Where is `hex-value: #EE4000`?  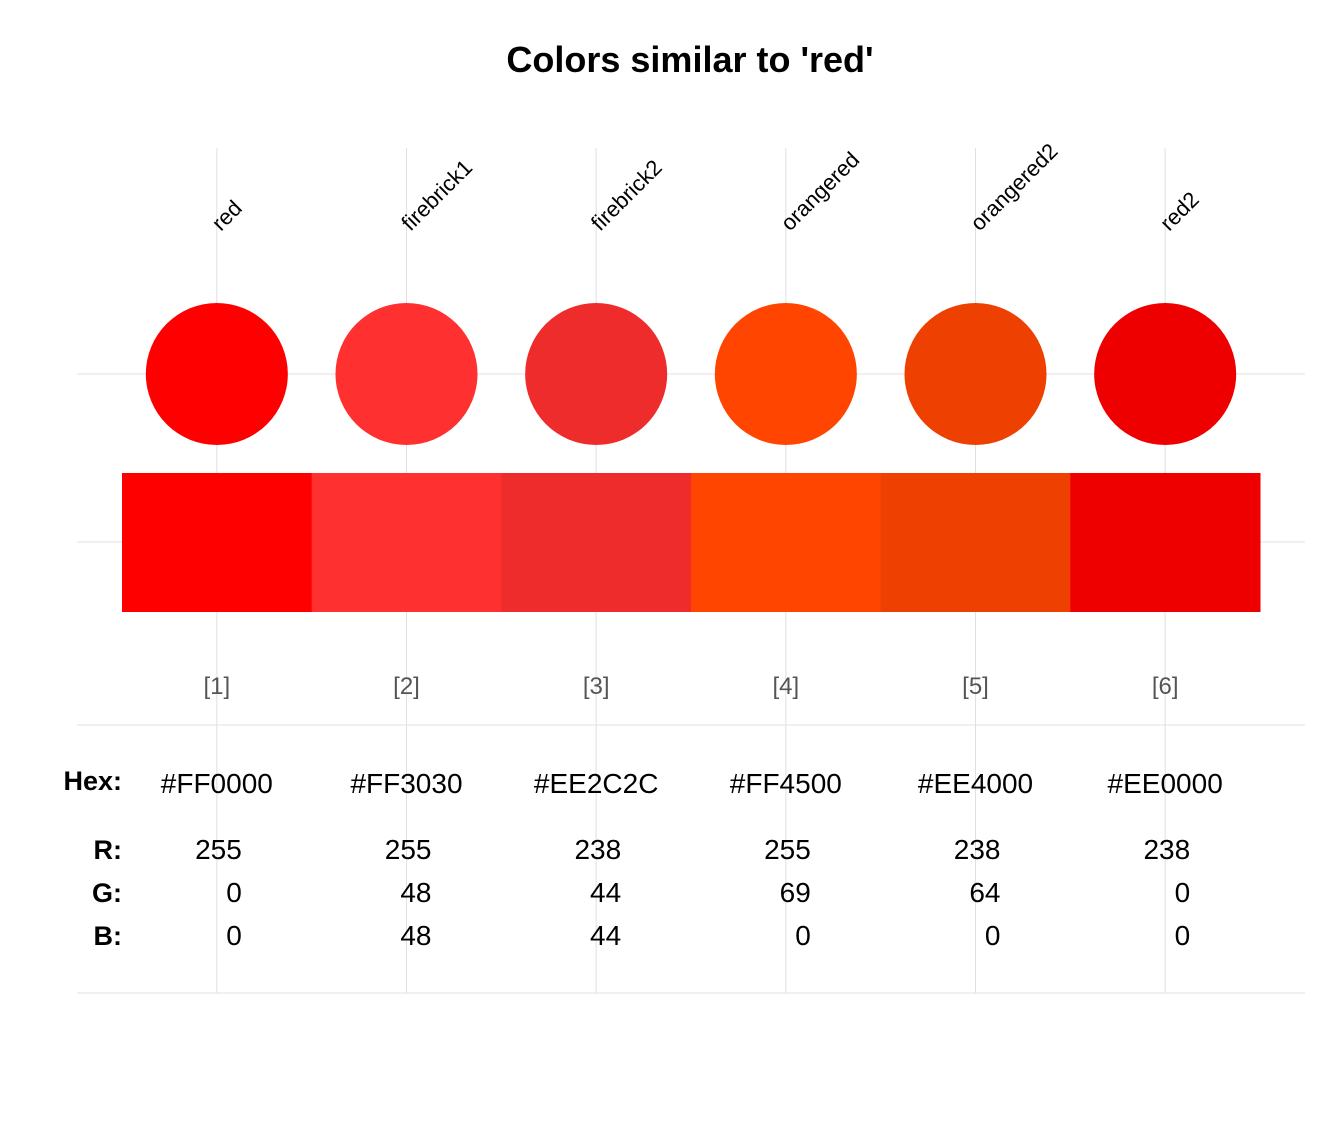
hex-value: #EE4000 is located at coordinates (975, 783).